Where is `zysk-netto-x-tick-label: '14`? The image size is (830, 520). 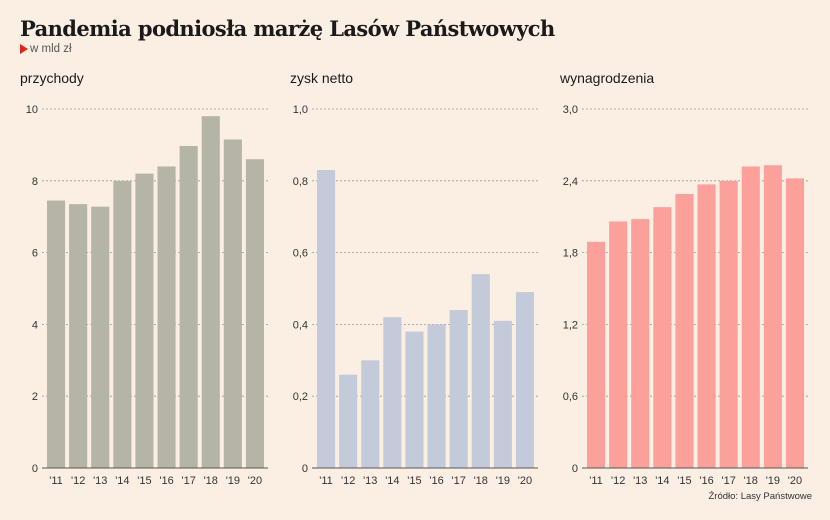
zysk-netto-x-tick-label: '14 is located at coordinates (392, 481).